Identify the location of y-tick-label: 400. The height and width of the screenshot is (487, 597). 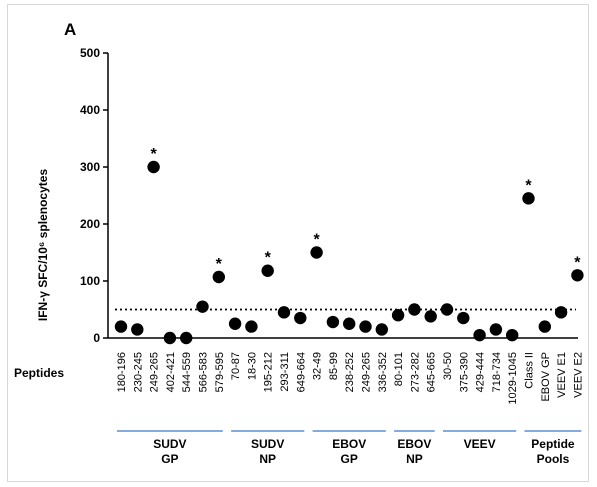
(90, 110).